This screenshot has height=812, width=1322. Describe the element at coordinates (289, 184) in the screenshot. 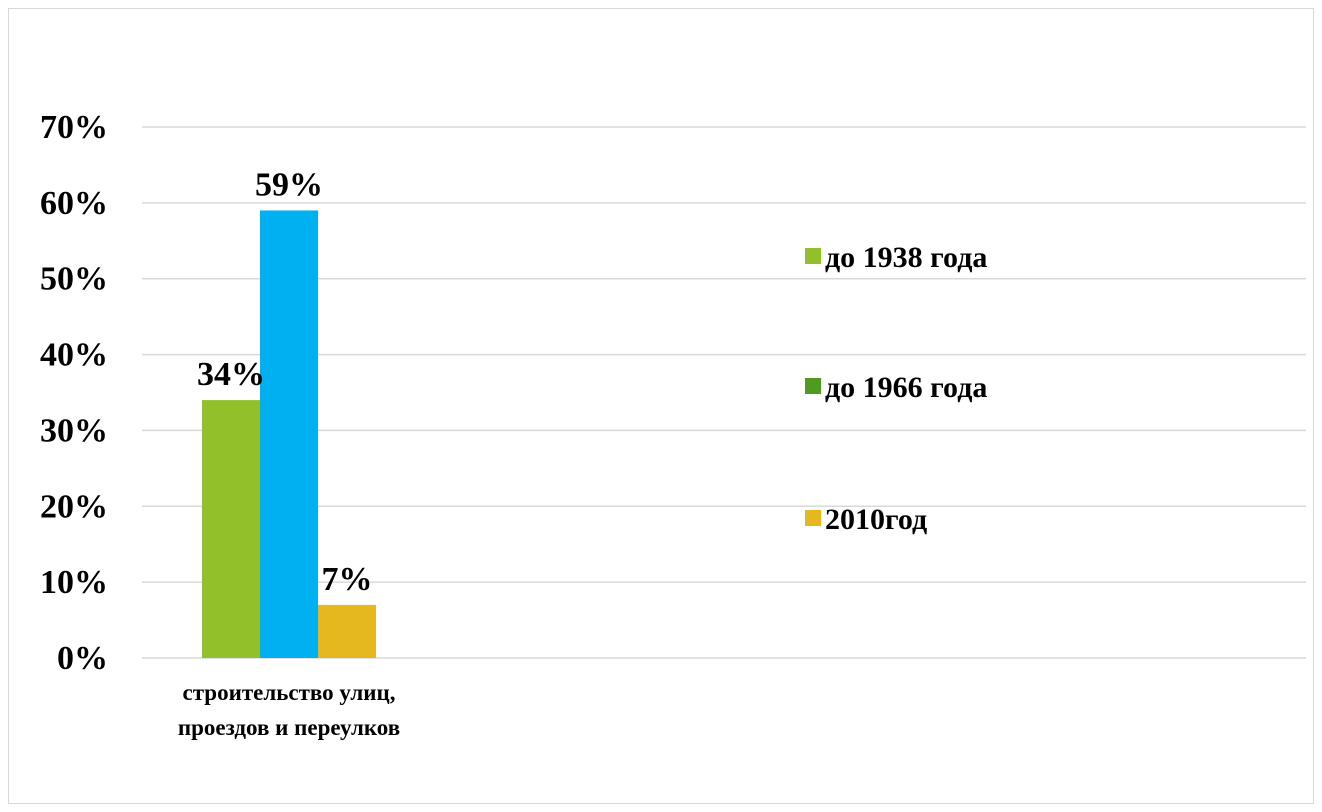

I see `data-label-2: 59%` at that location.